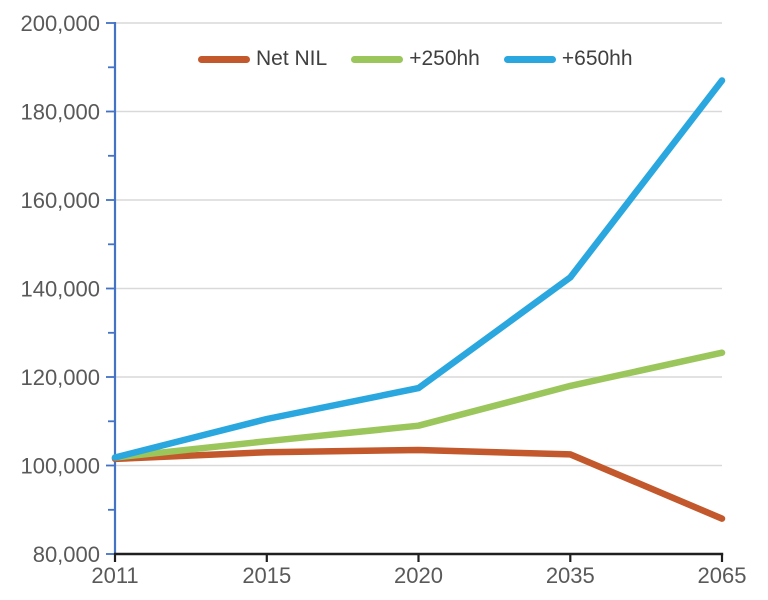  What do you see at coordinates (60, 112) in the screenshot?
I see `y-axis-label: 180,000` at bounding box center [60, 112].